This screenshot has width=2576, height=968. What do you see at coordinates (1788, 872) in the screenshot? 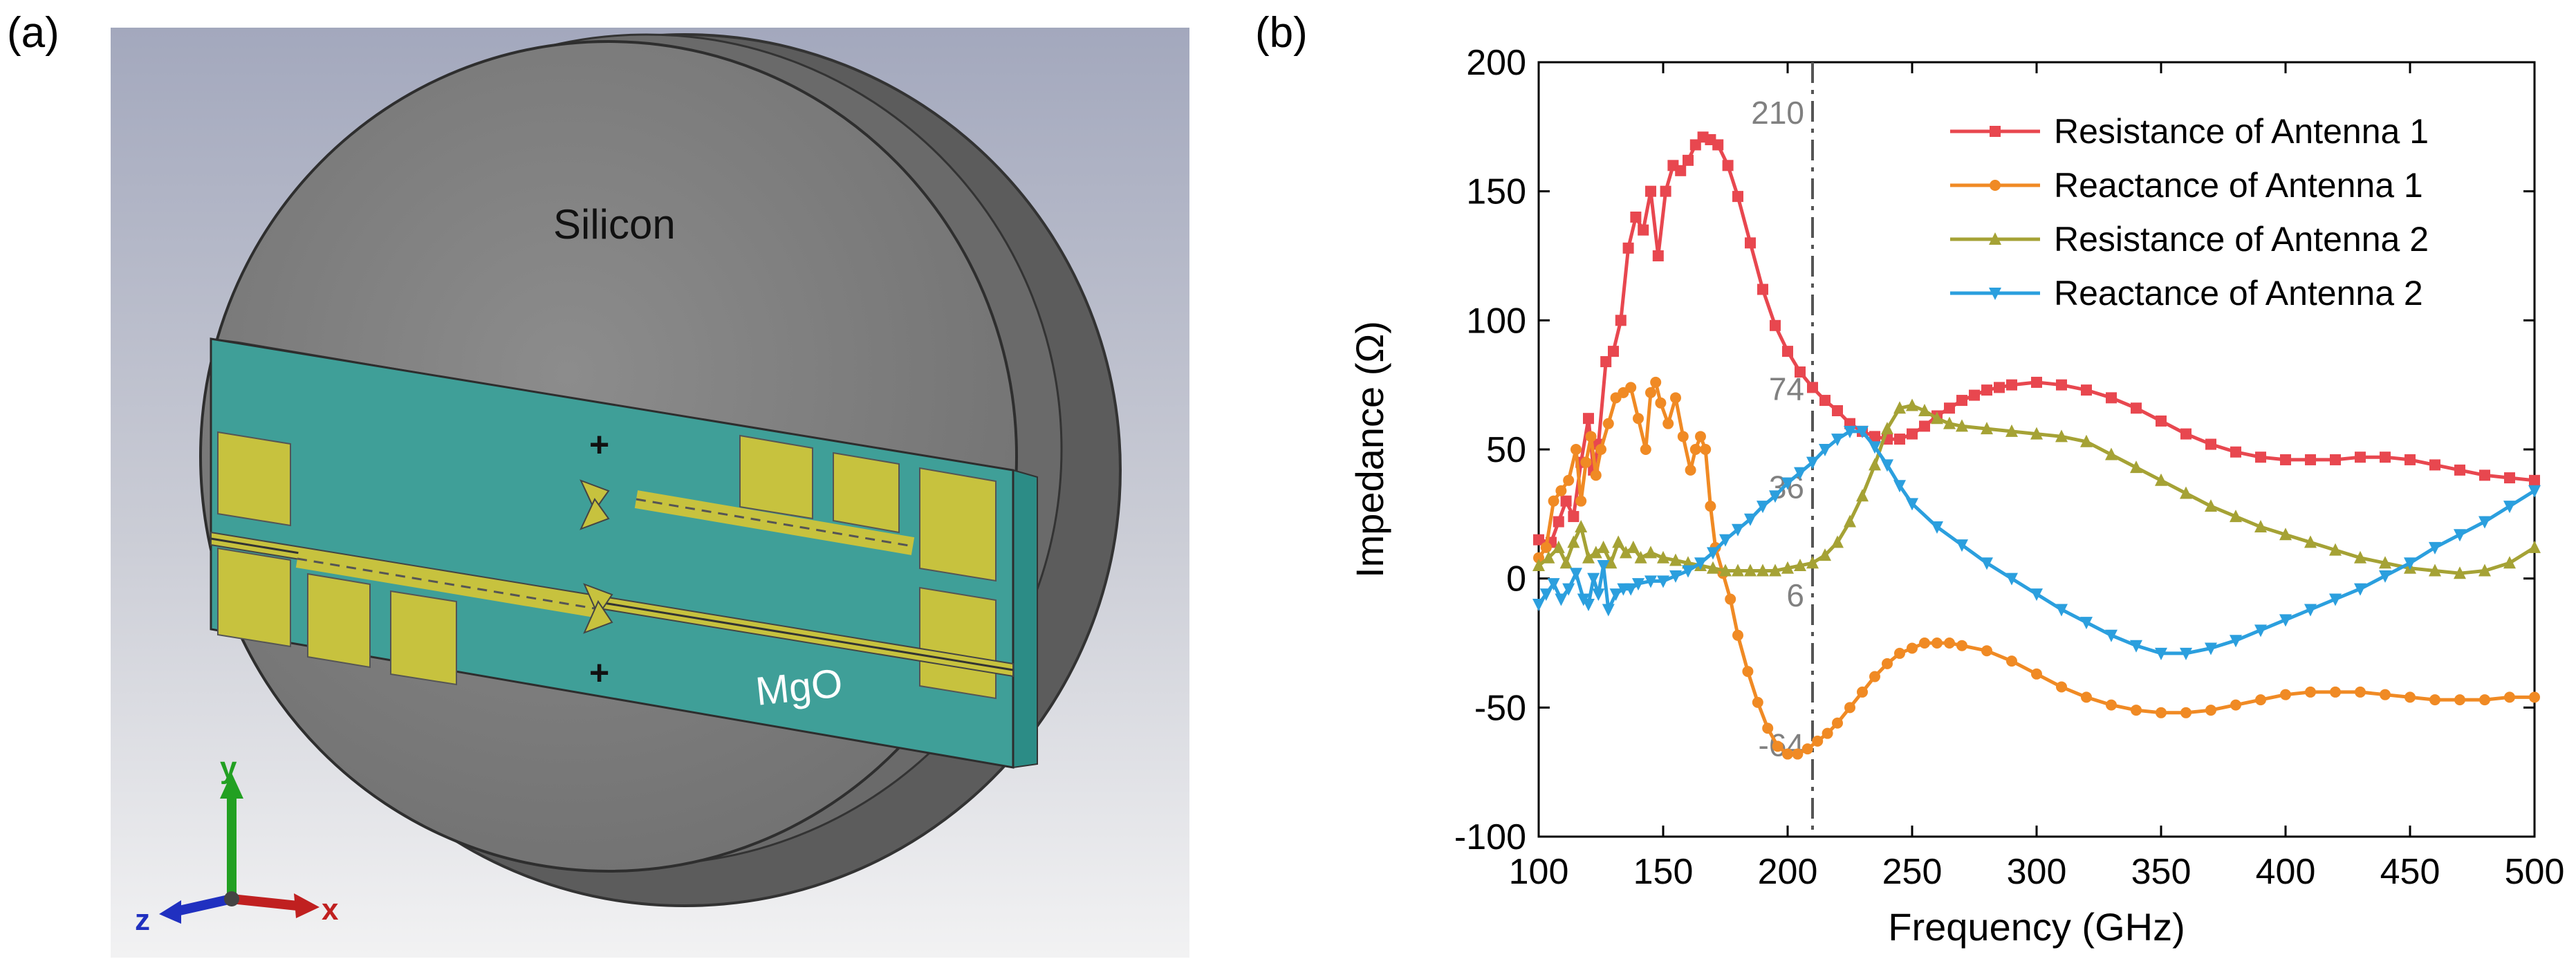
I see `x-tick-label: 200` at bounding box center [1788, 872].